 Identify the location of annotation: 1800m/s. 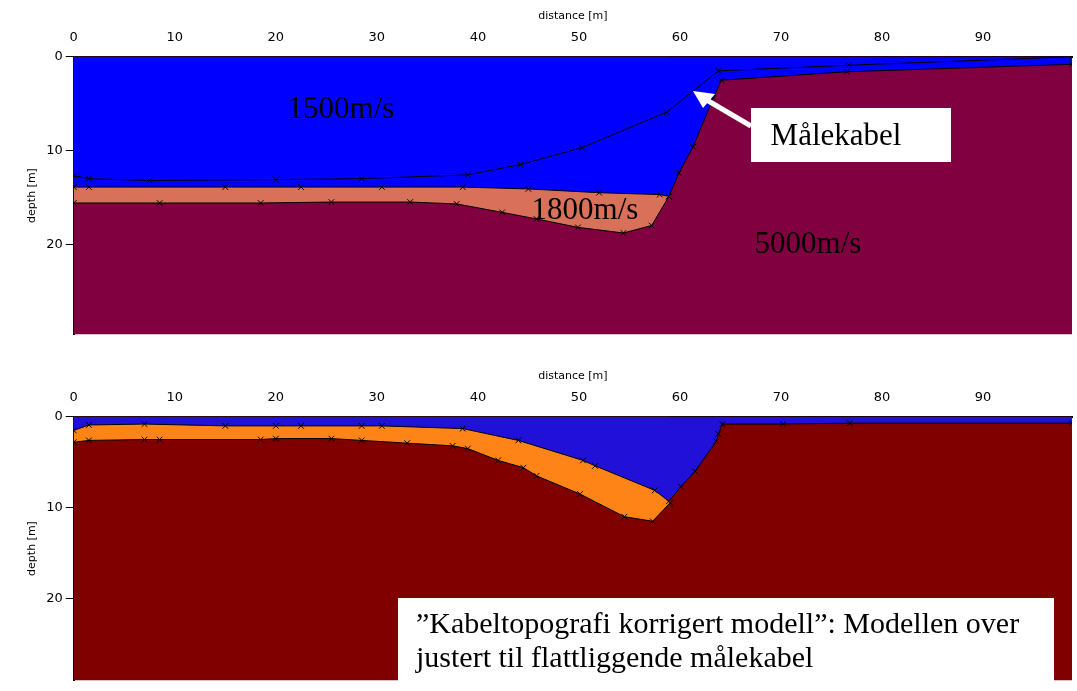
(585, 209).